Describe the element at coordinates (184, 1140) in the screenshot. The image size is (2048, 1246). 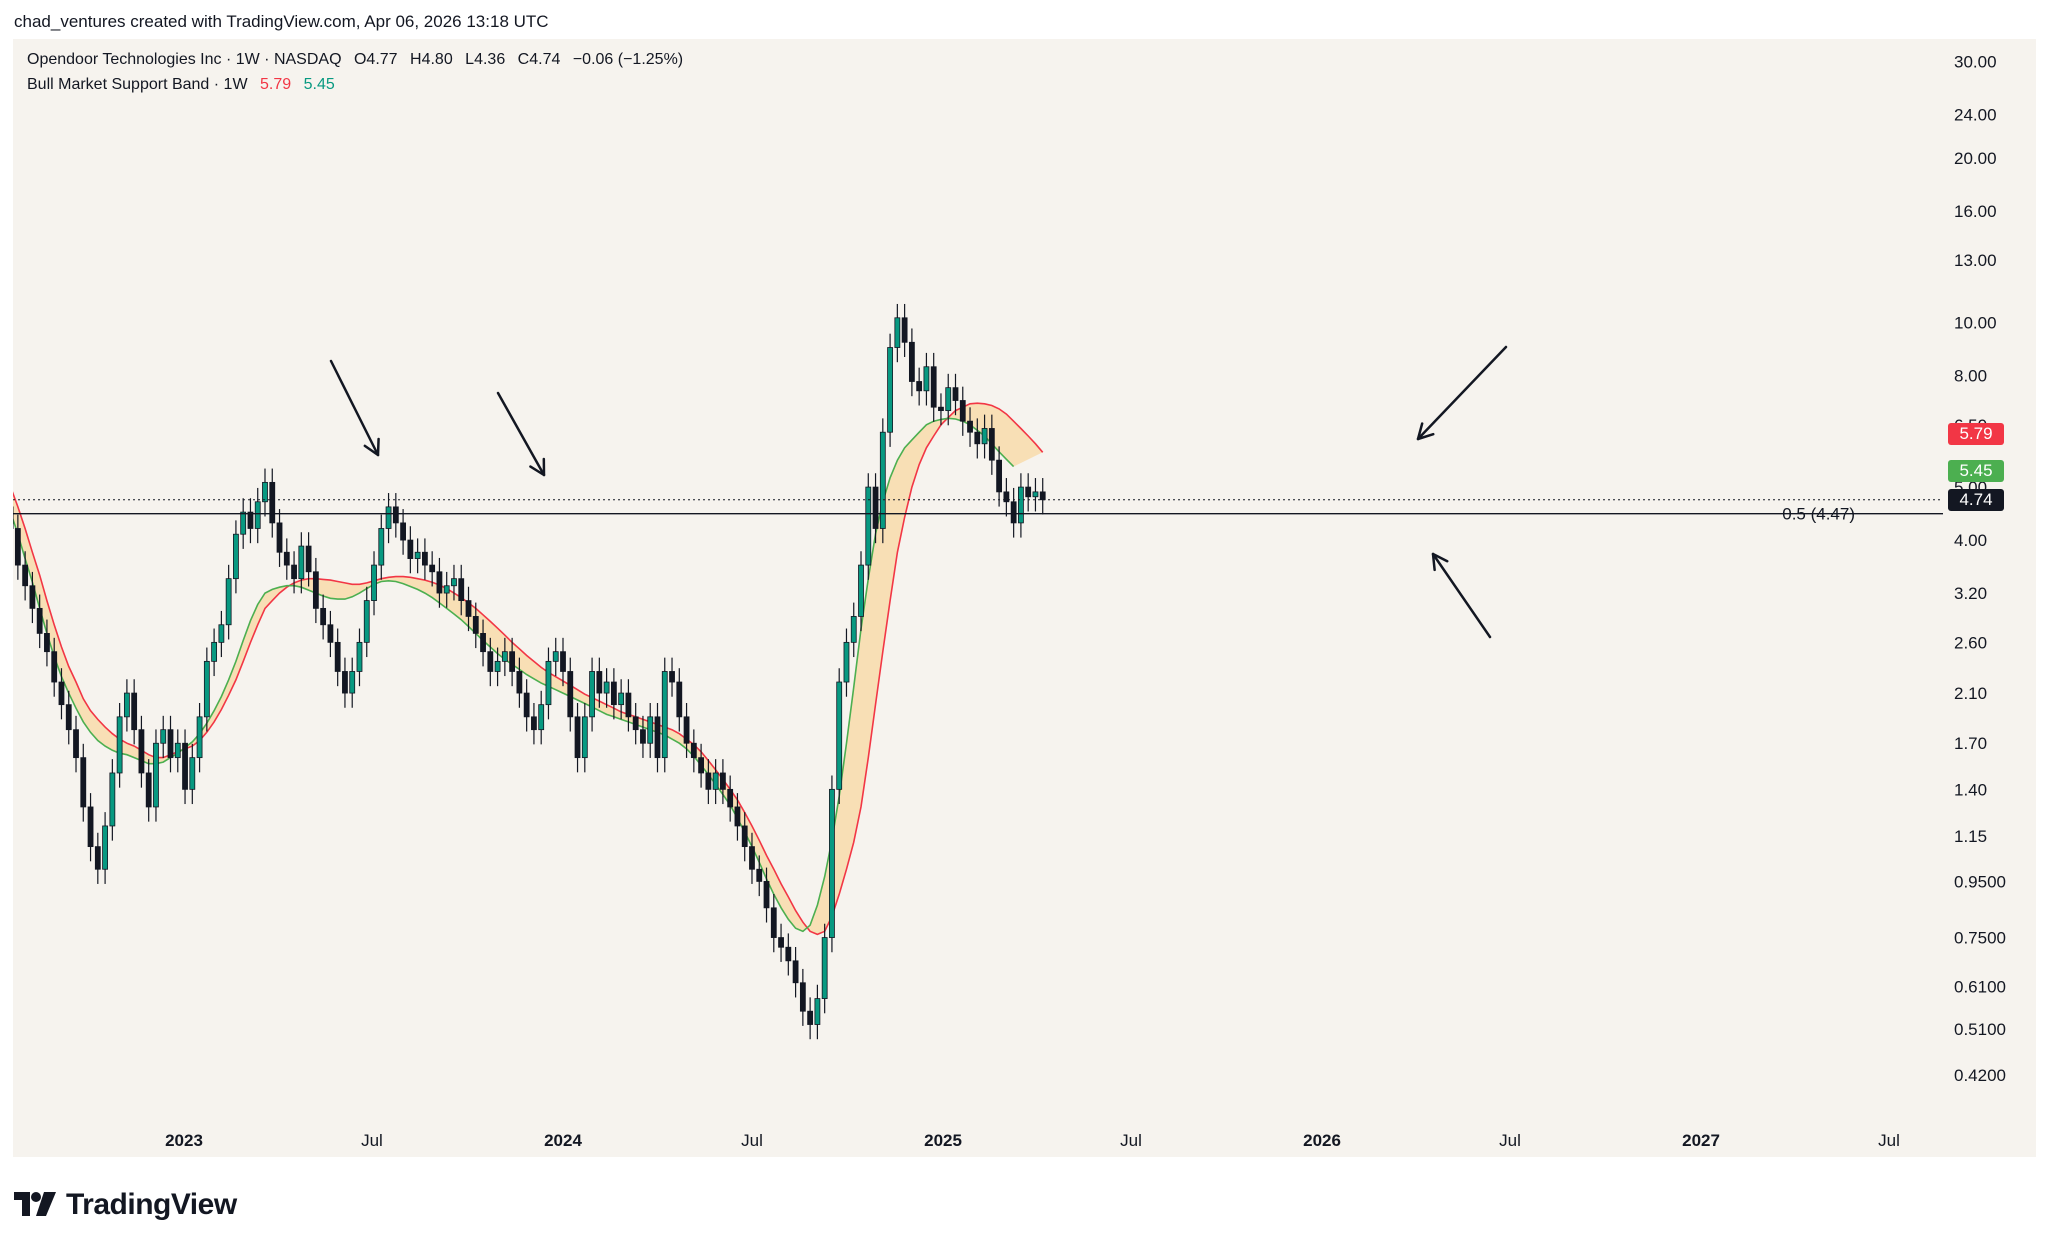
I see `x-tick-label: 2023` at that location.